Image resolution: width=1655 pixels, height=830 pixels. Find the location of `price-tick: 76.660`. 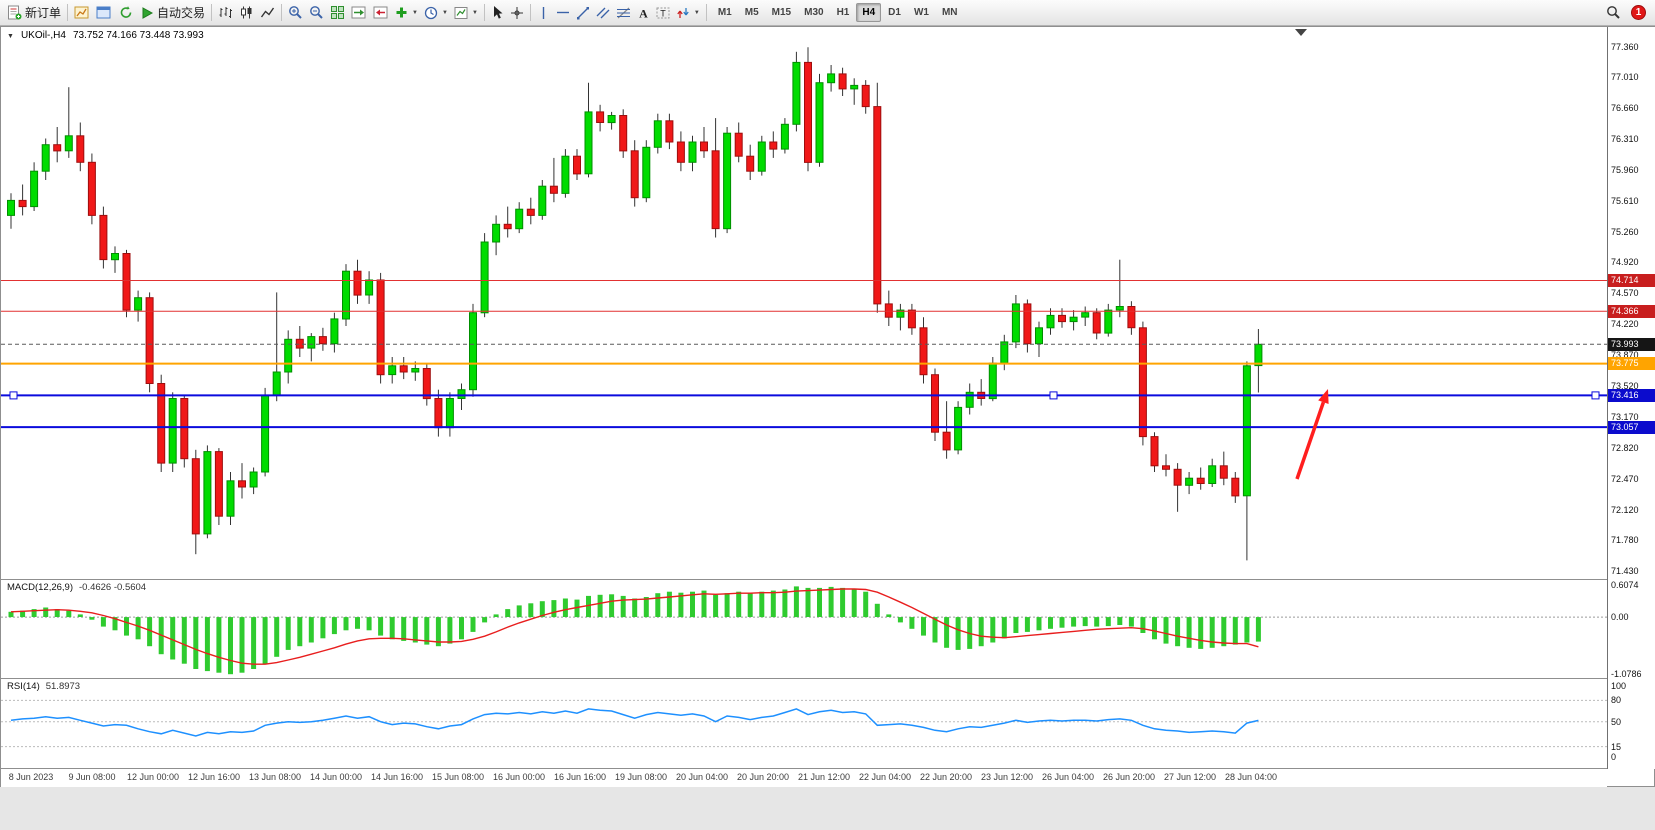

price-tick: 76.660 is located at coordinates (1625, 108).